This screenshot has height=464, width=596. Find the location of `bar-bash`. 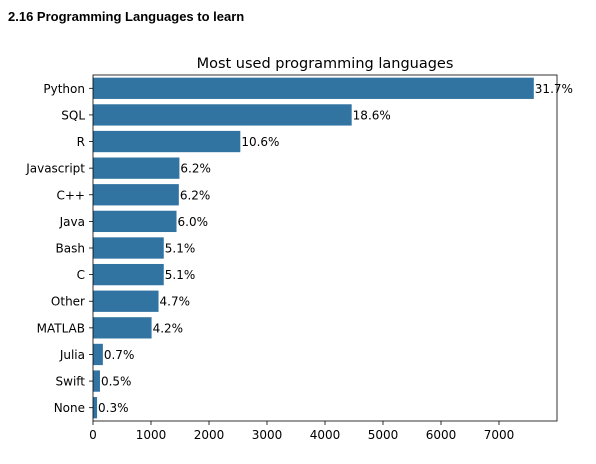

bar-bash is located at coordinates (128, 248).